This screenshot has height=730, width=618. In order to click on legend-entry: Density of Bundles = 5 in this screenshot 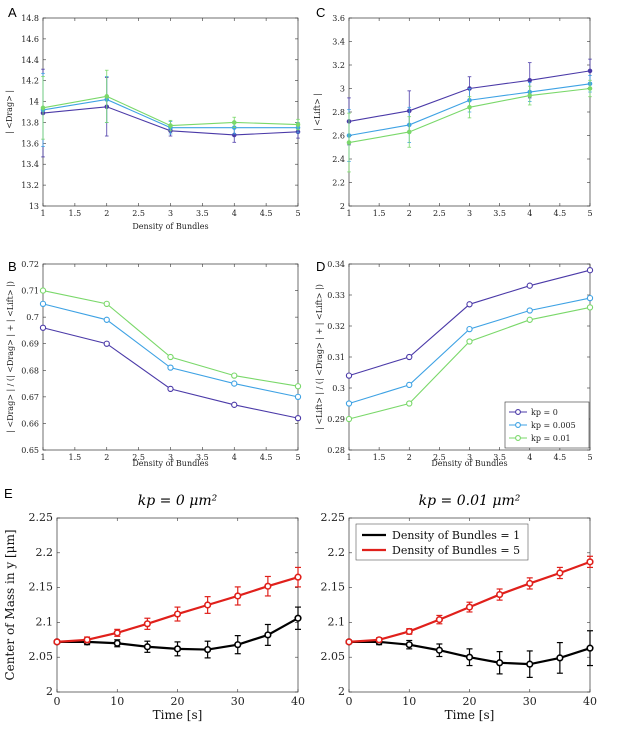, I will do `click(456, 550)`.